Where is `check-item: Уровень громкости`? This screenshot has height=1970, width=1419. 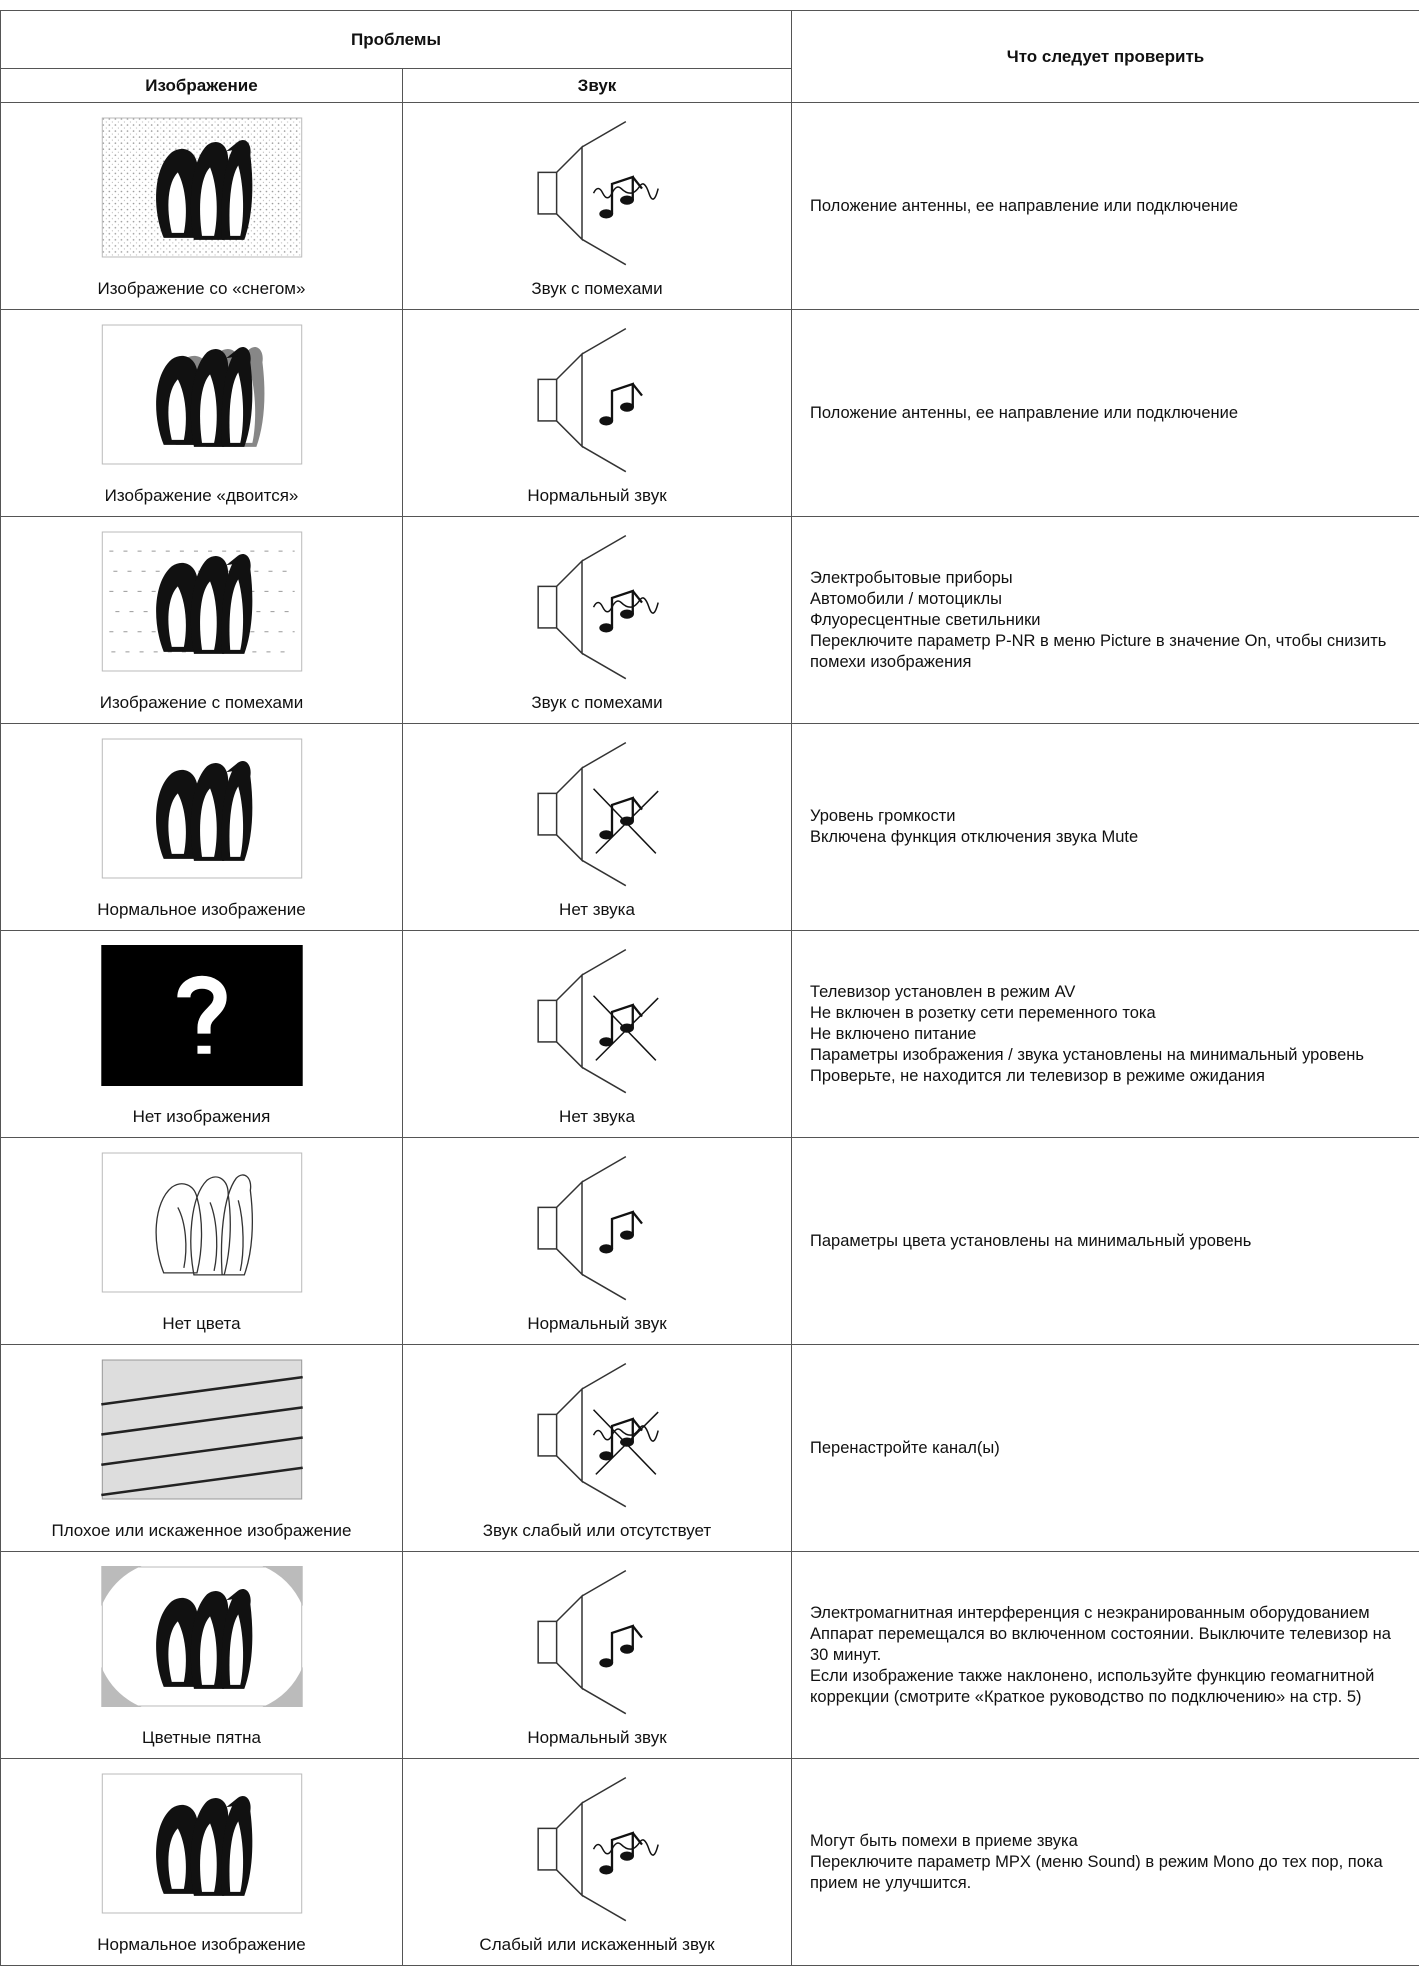 check-item: Уровень громкости is located at coordinates (883, 816).